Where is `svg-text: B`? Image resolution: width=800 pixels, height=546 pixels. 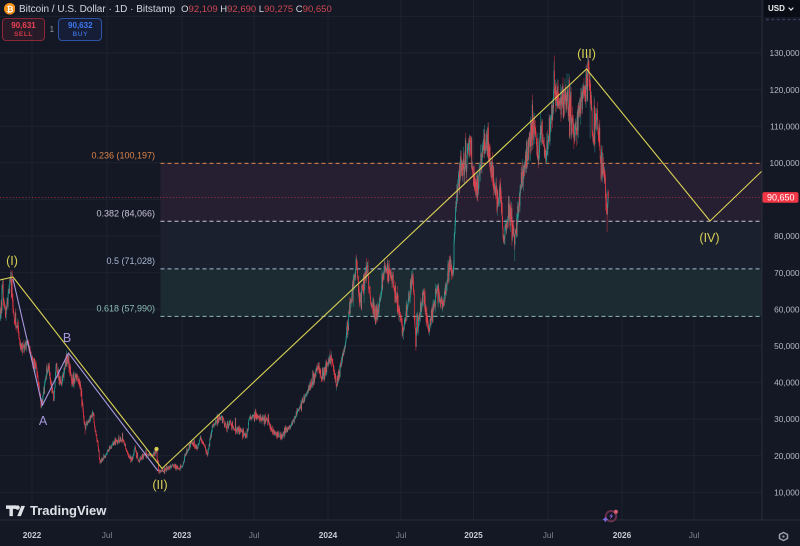
svg-text: B is located at coordinates (67, 338).